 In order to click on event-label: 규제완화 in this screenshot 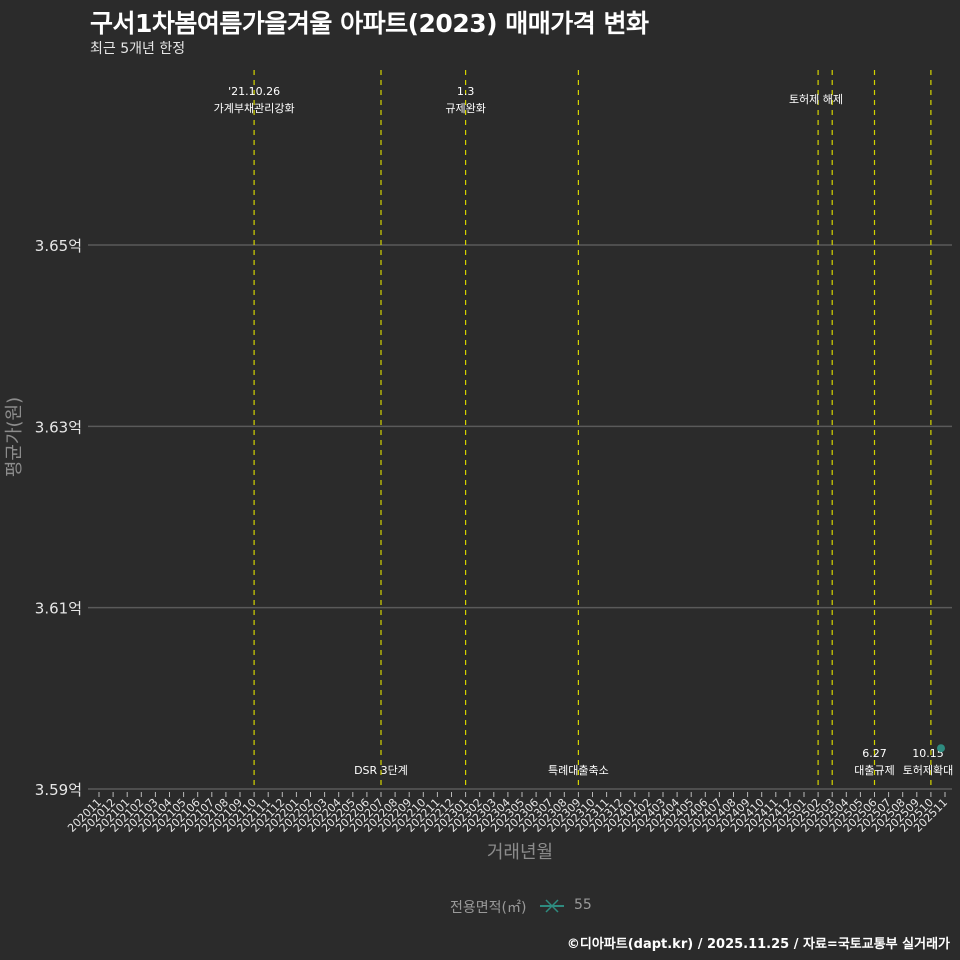, I will do `click(465, 108)`.